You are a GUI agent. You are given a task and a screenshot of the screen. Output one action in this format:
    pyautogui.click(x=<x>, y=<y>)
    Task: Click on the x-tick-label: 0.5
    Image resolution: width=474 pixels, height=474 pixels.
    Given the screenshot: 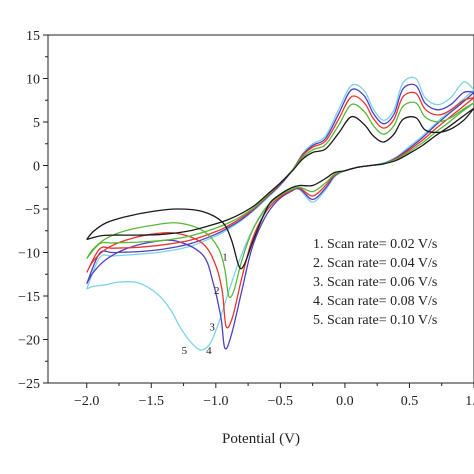 What is the action you would take?
    pyautogui.click(x=410, y=401)
    